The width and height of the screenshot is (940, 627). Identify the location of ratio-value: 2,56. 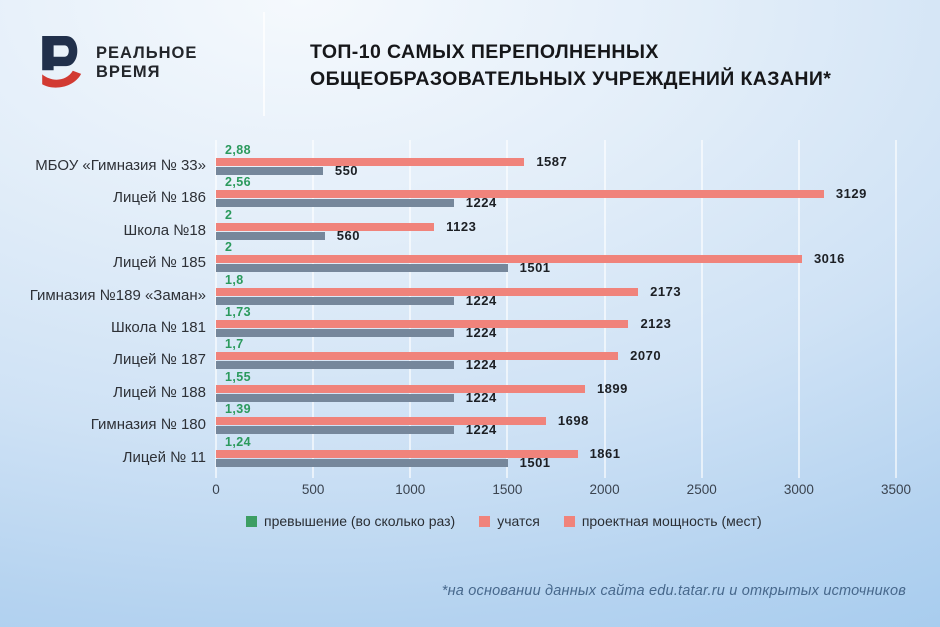
(238, 182).